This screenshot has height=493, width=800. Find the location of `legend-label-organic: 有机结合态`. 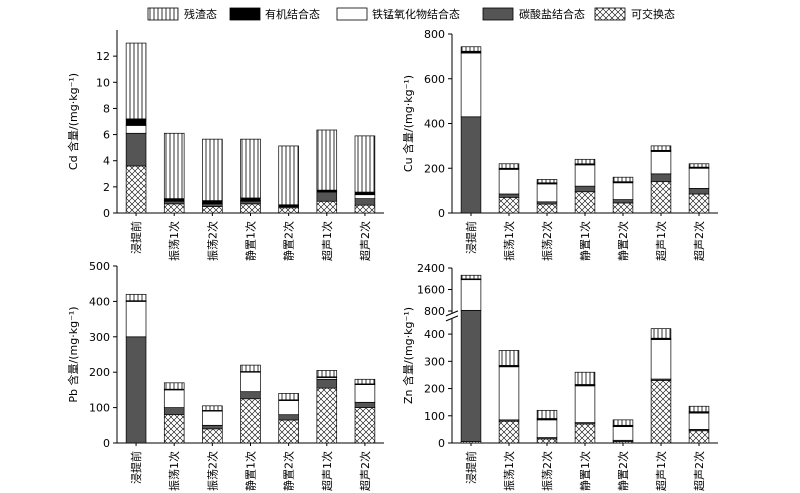

legend-label-organic: 有机结合态 is located at coordinates (292, 14).